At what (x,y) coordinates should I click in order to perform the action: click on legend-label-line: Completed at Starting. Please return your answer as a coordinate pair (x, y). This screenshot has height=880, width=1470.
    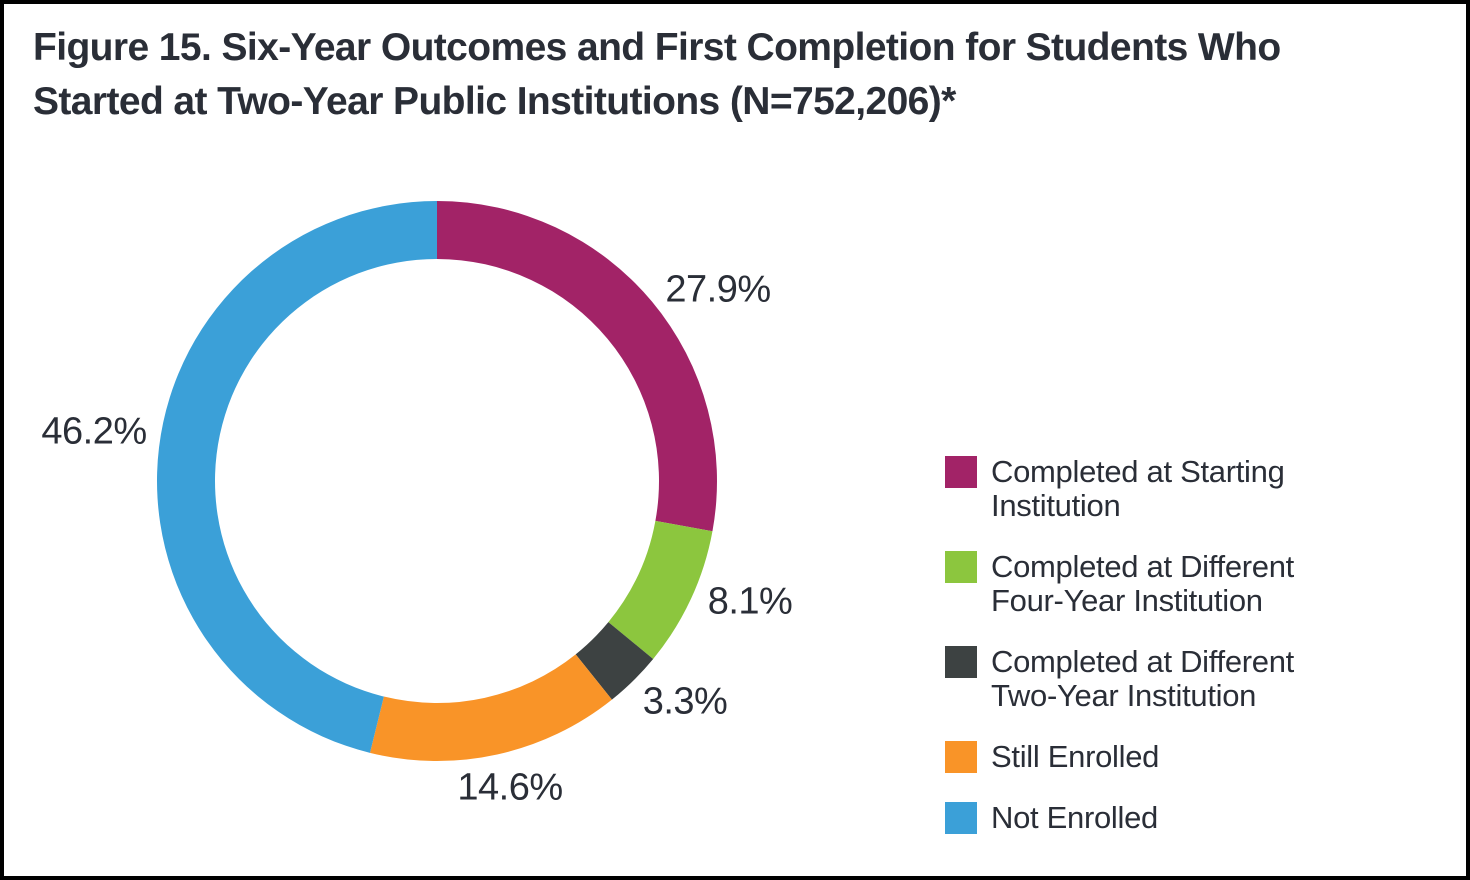
    Looking at the image, I should click on (1138, 471).